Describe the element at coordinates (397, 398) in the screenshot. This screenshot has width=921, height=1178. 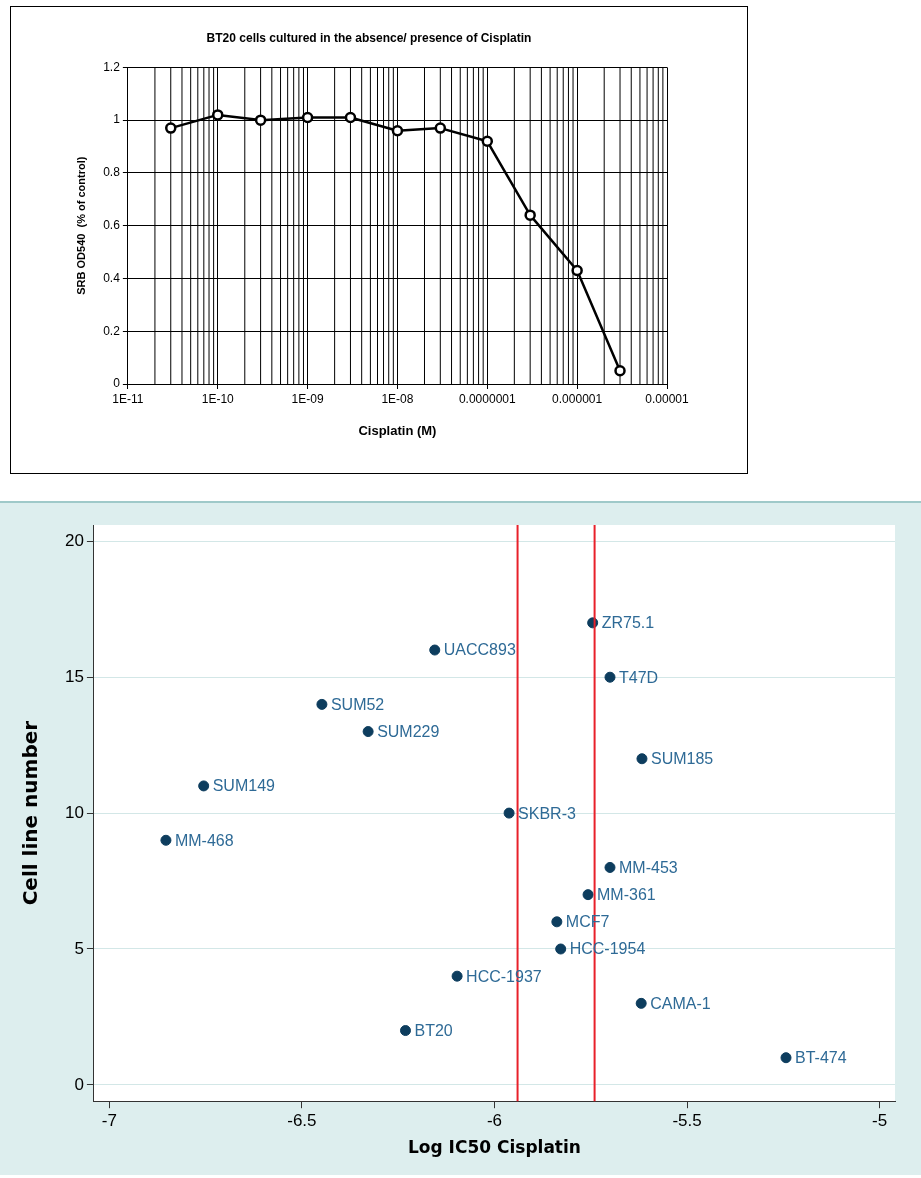
I see `x-tick-label: 1E-08` at that location.